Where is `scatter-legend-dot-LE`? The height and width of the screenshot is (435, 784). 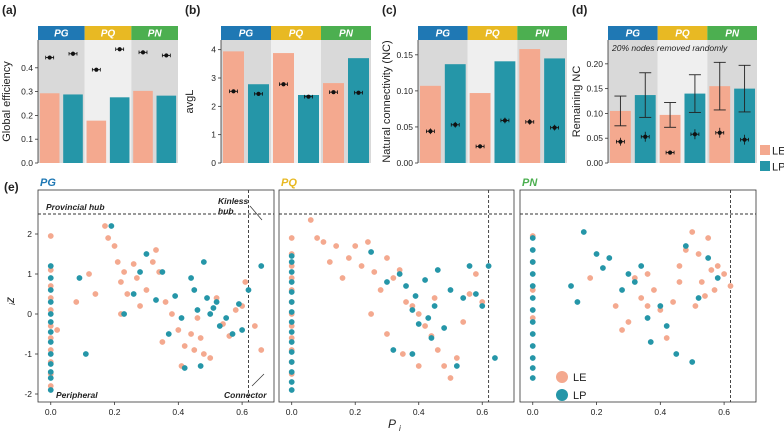
scatter-legend-dot-LE is located at coordinates (562, 377).